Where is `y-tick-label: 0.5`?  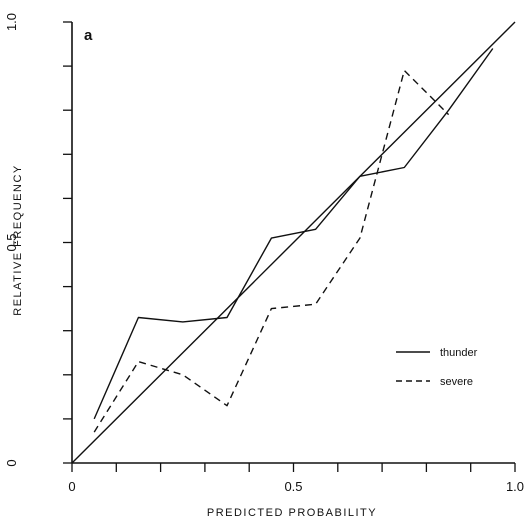 y-tick-label: 0.5 is located at coordinates (11, 242).